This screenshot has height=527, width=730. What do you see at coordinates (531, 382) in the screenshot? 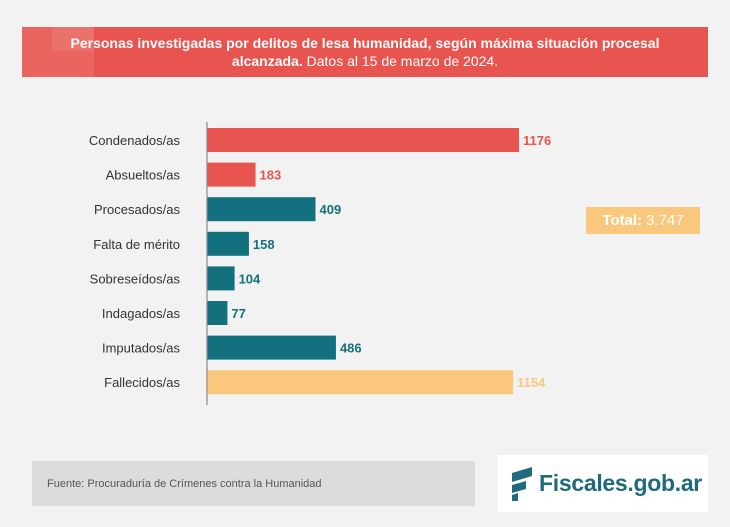
I see `value-label: 1154` at bounding box center [531, 382].